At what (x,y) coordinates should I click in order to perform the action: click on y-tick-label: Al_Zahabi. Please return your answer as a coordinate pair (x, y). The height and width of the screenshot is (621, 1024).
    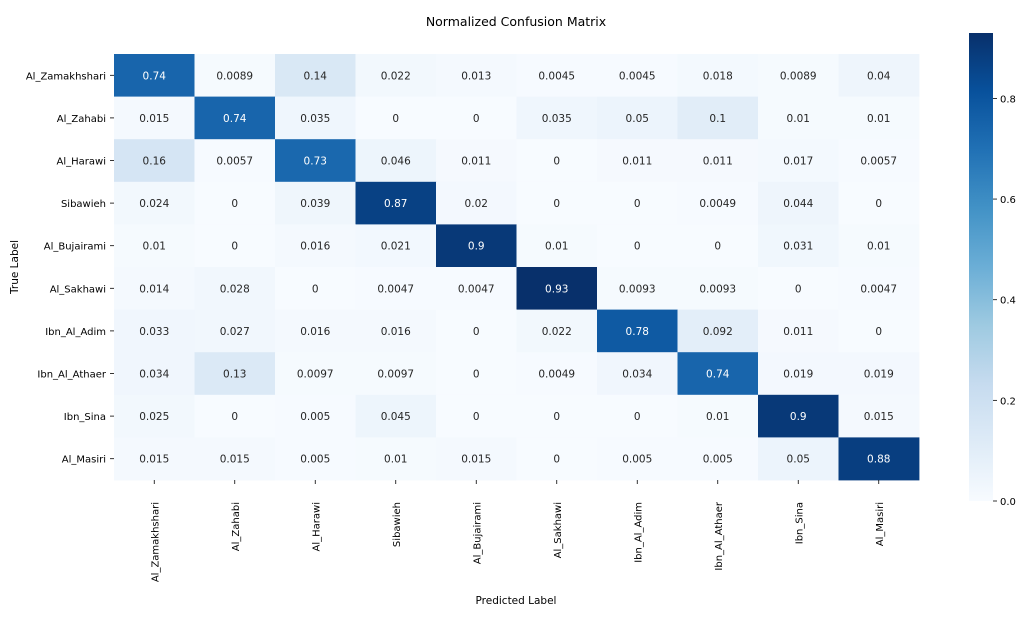
    Looking at the image, I should click on (81, 119).